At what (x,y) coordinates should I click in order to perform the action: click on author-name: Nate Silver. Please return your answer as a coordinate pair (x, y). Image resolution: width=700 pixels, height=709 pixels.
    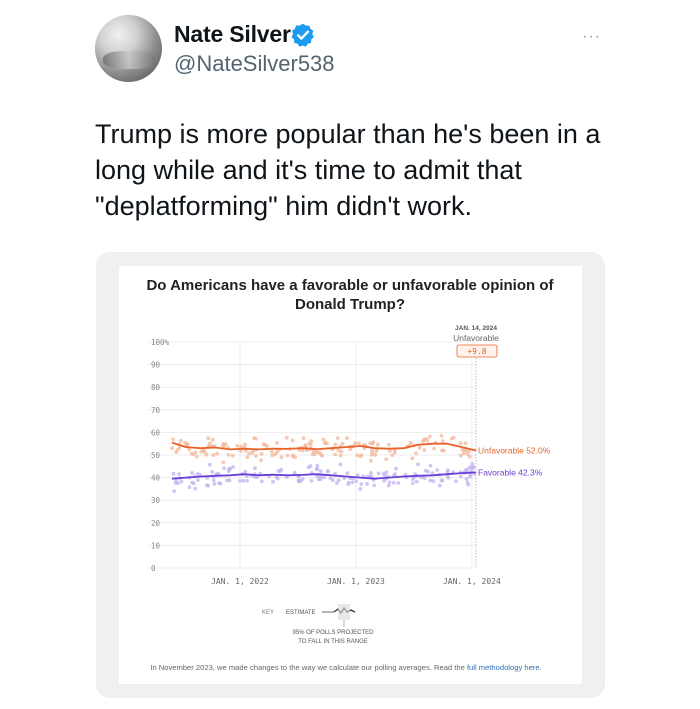
    Looking at the image, I should click on (232, 34).